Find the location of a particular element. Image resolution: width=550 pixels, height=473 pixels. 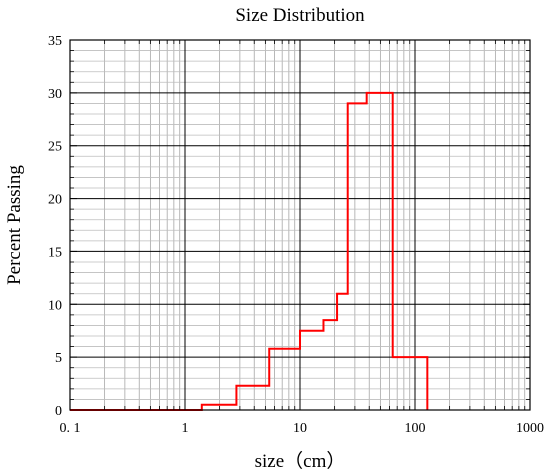

x-axis-label: size（cm） is located at coordinates (300, 461).